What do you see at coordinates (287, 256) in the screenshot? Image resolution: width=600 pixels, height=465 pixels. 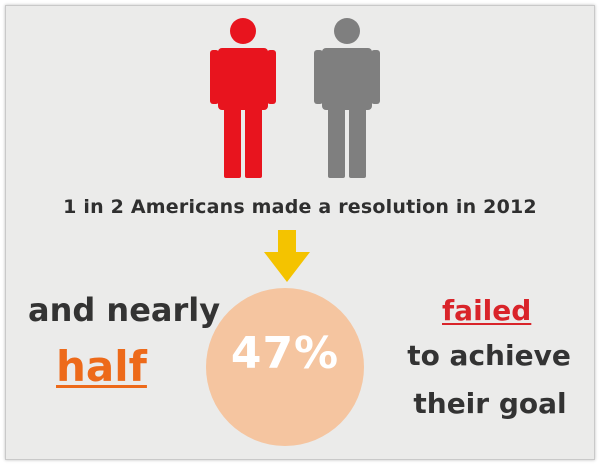 I see `down-arrow-icon` at bounding box center [287, 256].